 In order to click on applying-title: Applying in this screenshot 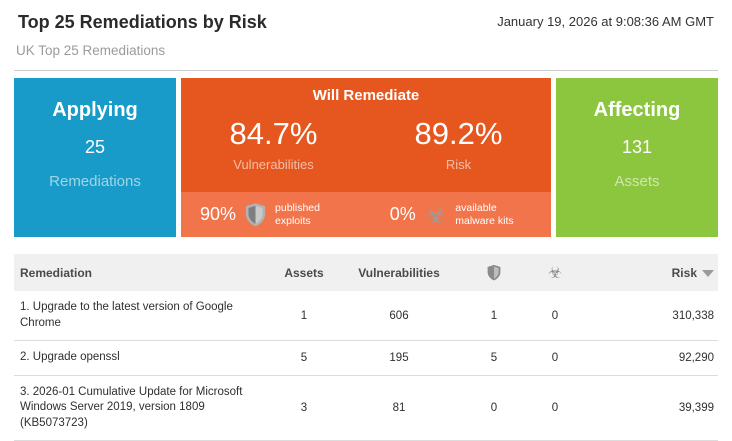, I will do `click(95, 110)`.